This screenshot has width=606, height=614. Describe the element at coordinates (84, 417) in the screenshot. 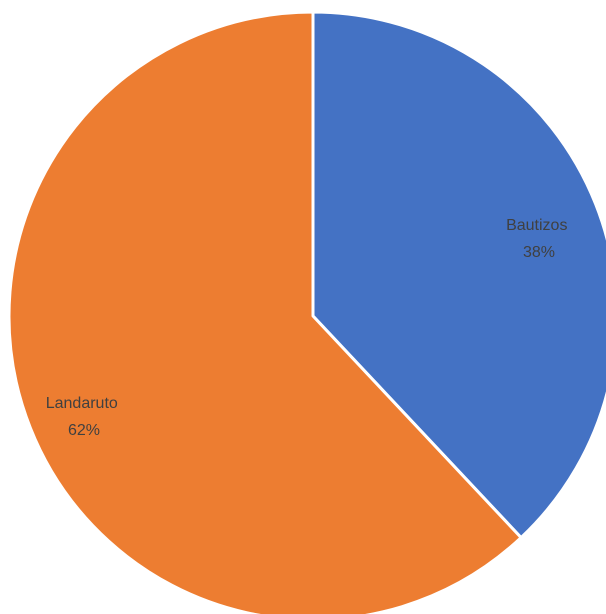

I see `slice-label-landaruto: Landaruto 62%` at that location.